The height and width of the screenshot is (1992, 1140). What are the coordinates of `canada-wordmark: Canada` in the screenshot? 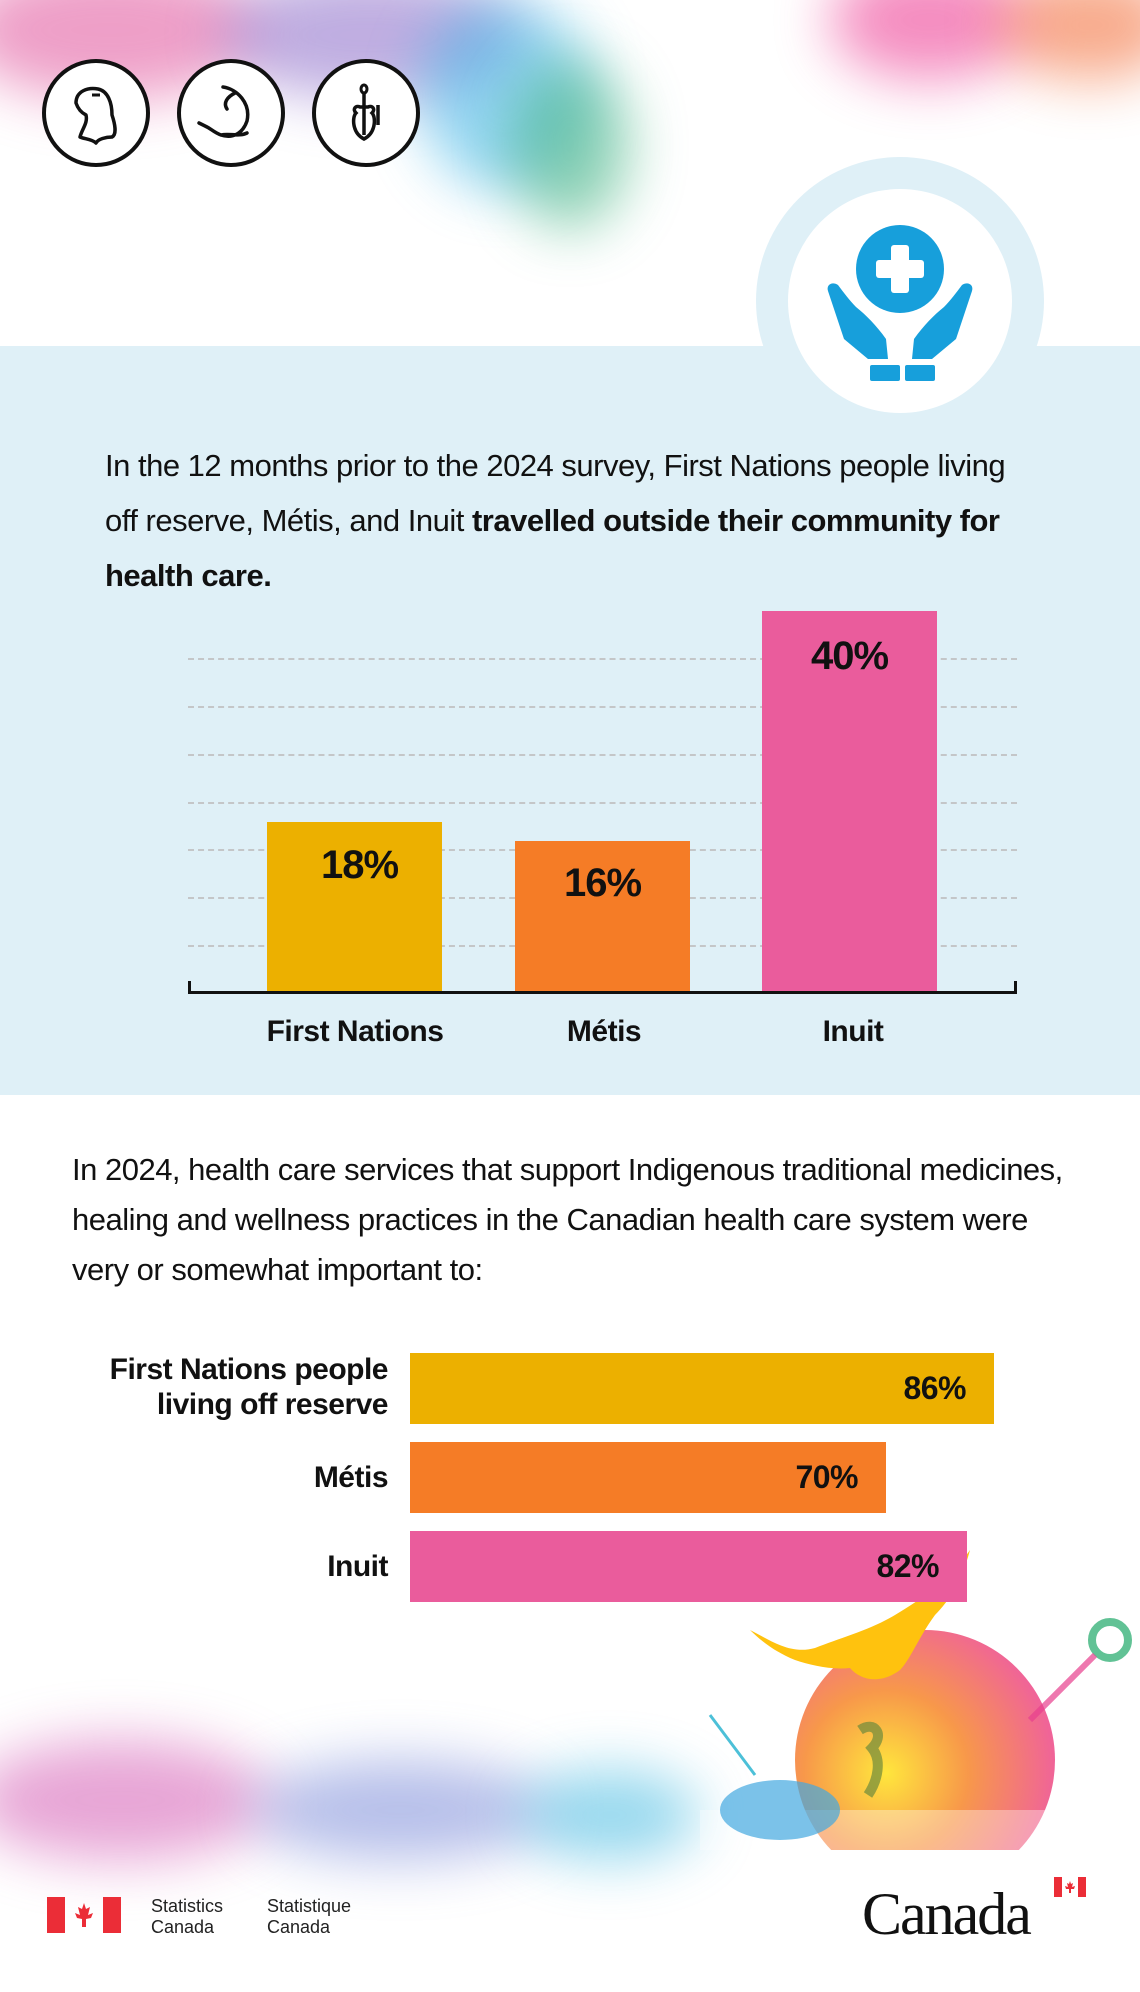 It's located at (947, 1914).